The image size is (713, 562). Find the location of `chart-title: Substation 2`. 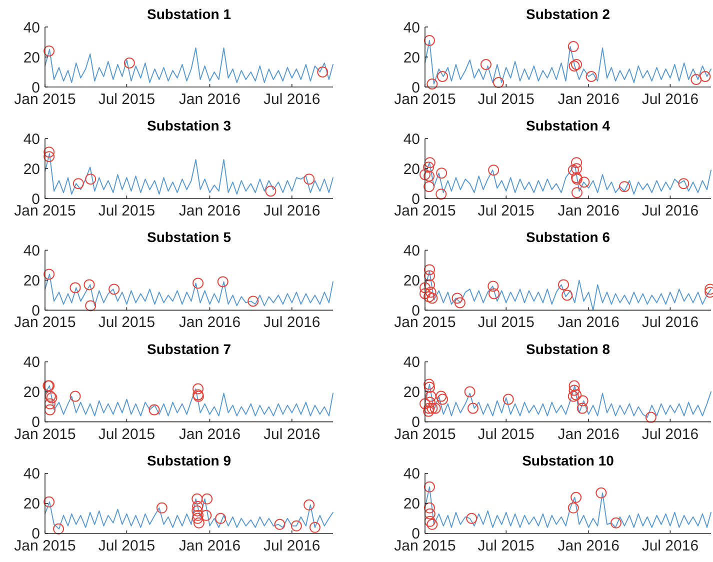

chart-title: Substation 2 is located at coordinates (568, 14).